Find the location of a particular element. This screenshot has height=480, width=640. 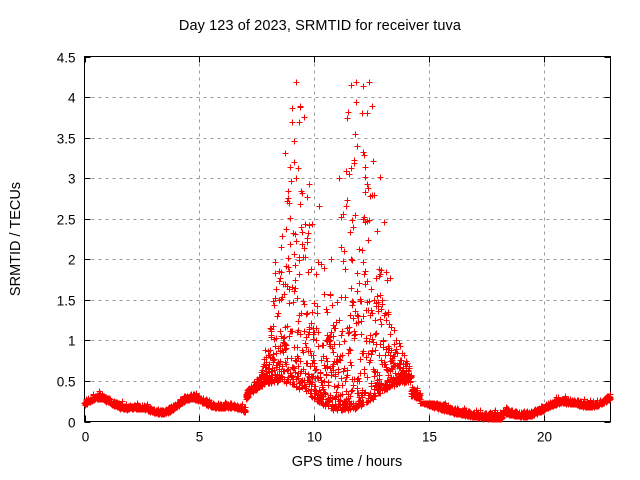

y-tick-label: 3 is located at coordinates (72, 179).